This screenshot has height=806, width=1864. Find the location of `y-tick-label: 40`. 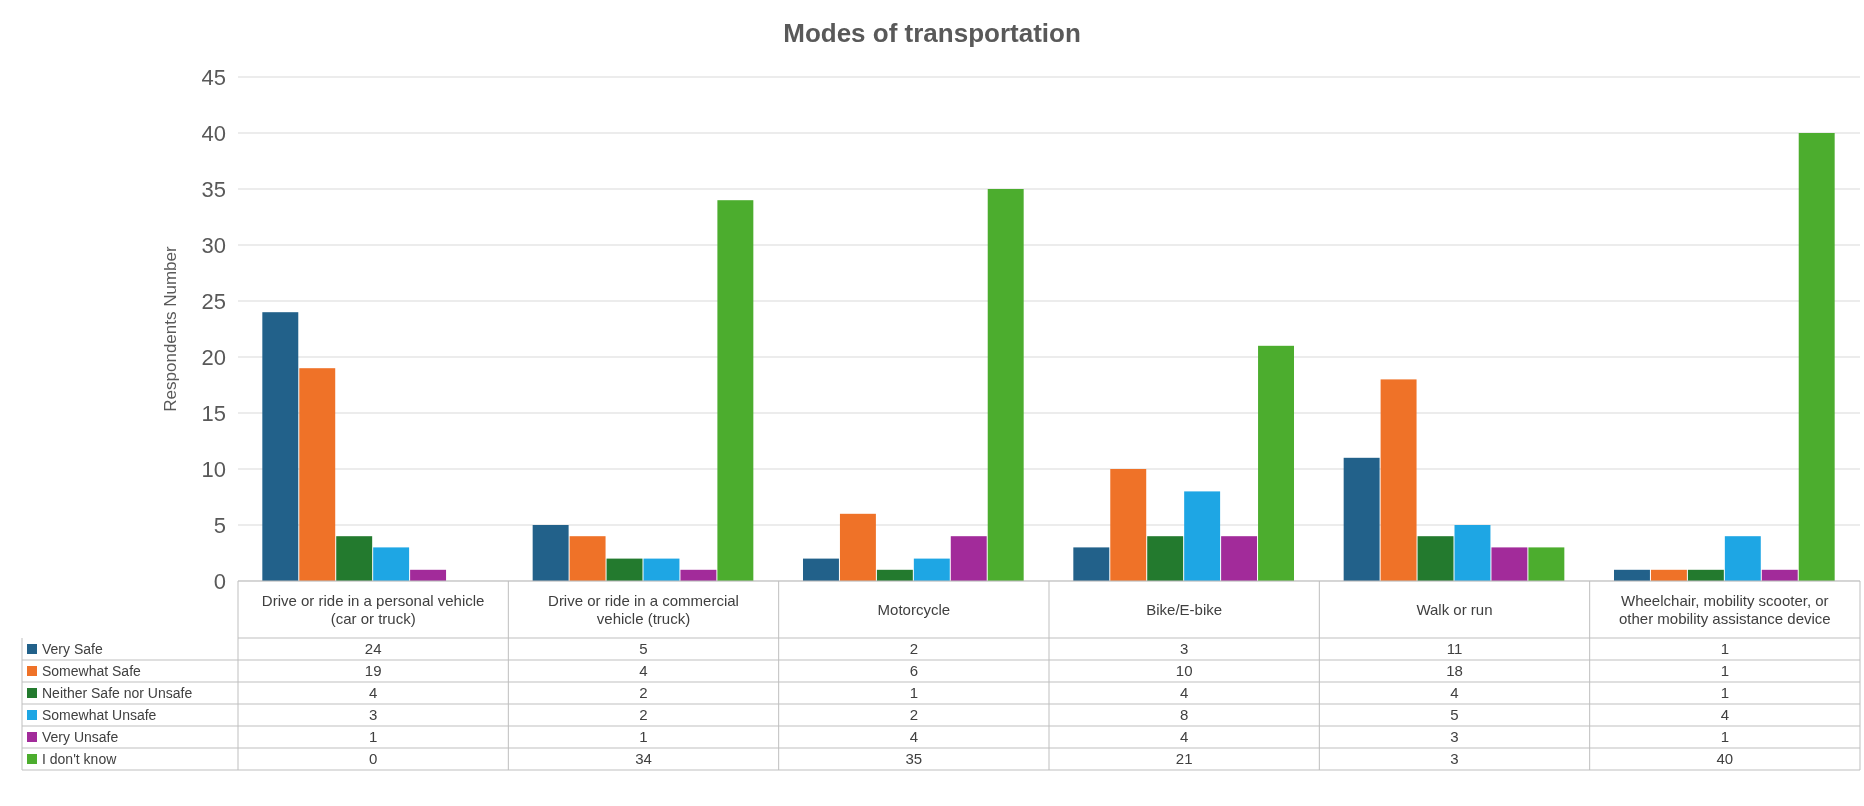

y-tick-label: 40 is located at coordinates (213, 133).